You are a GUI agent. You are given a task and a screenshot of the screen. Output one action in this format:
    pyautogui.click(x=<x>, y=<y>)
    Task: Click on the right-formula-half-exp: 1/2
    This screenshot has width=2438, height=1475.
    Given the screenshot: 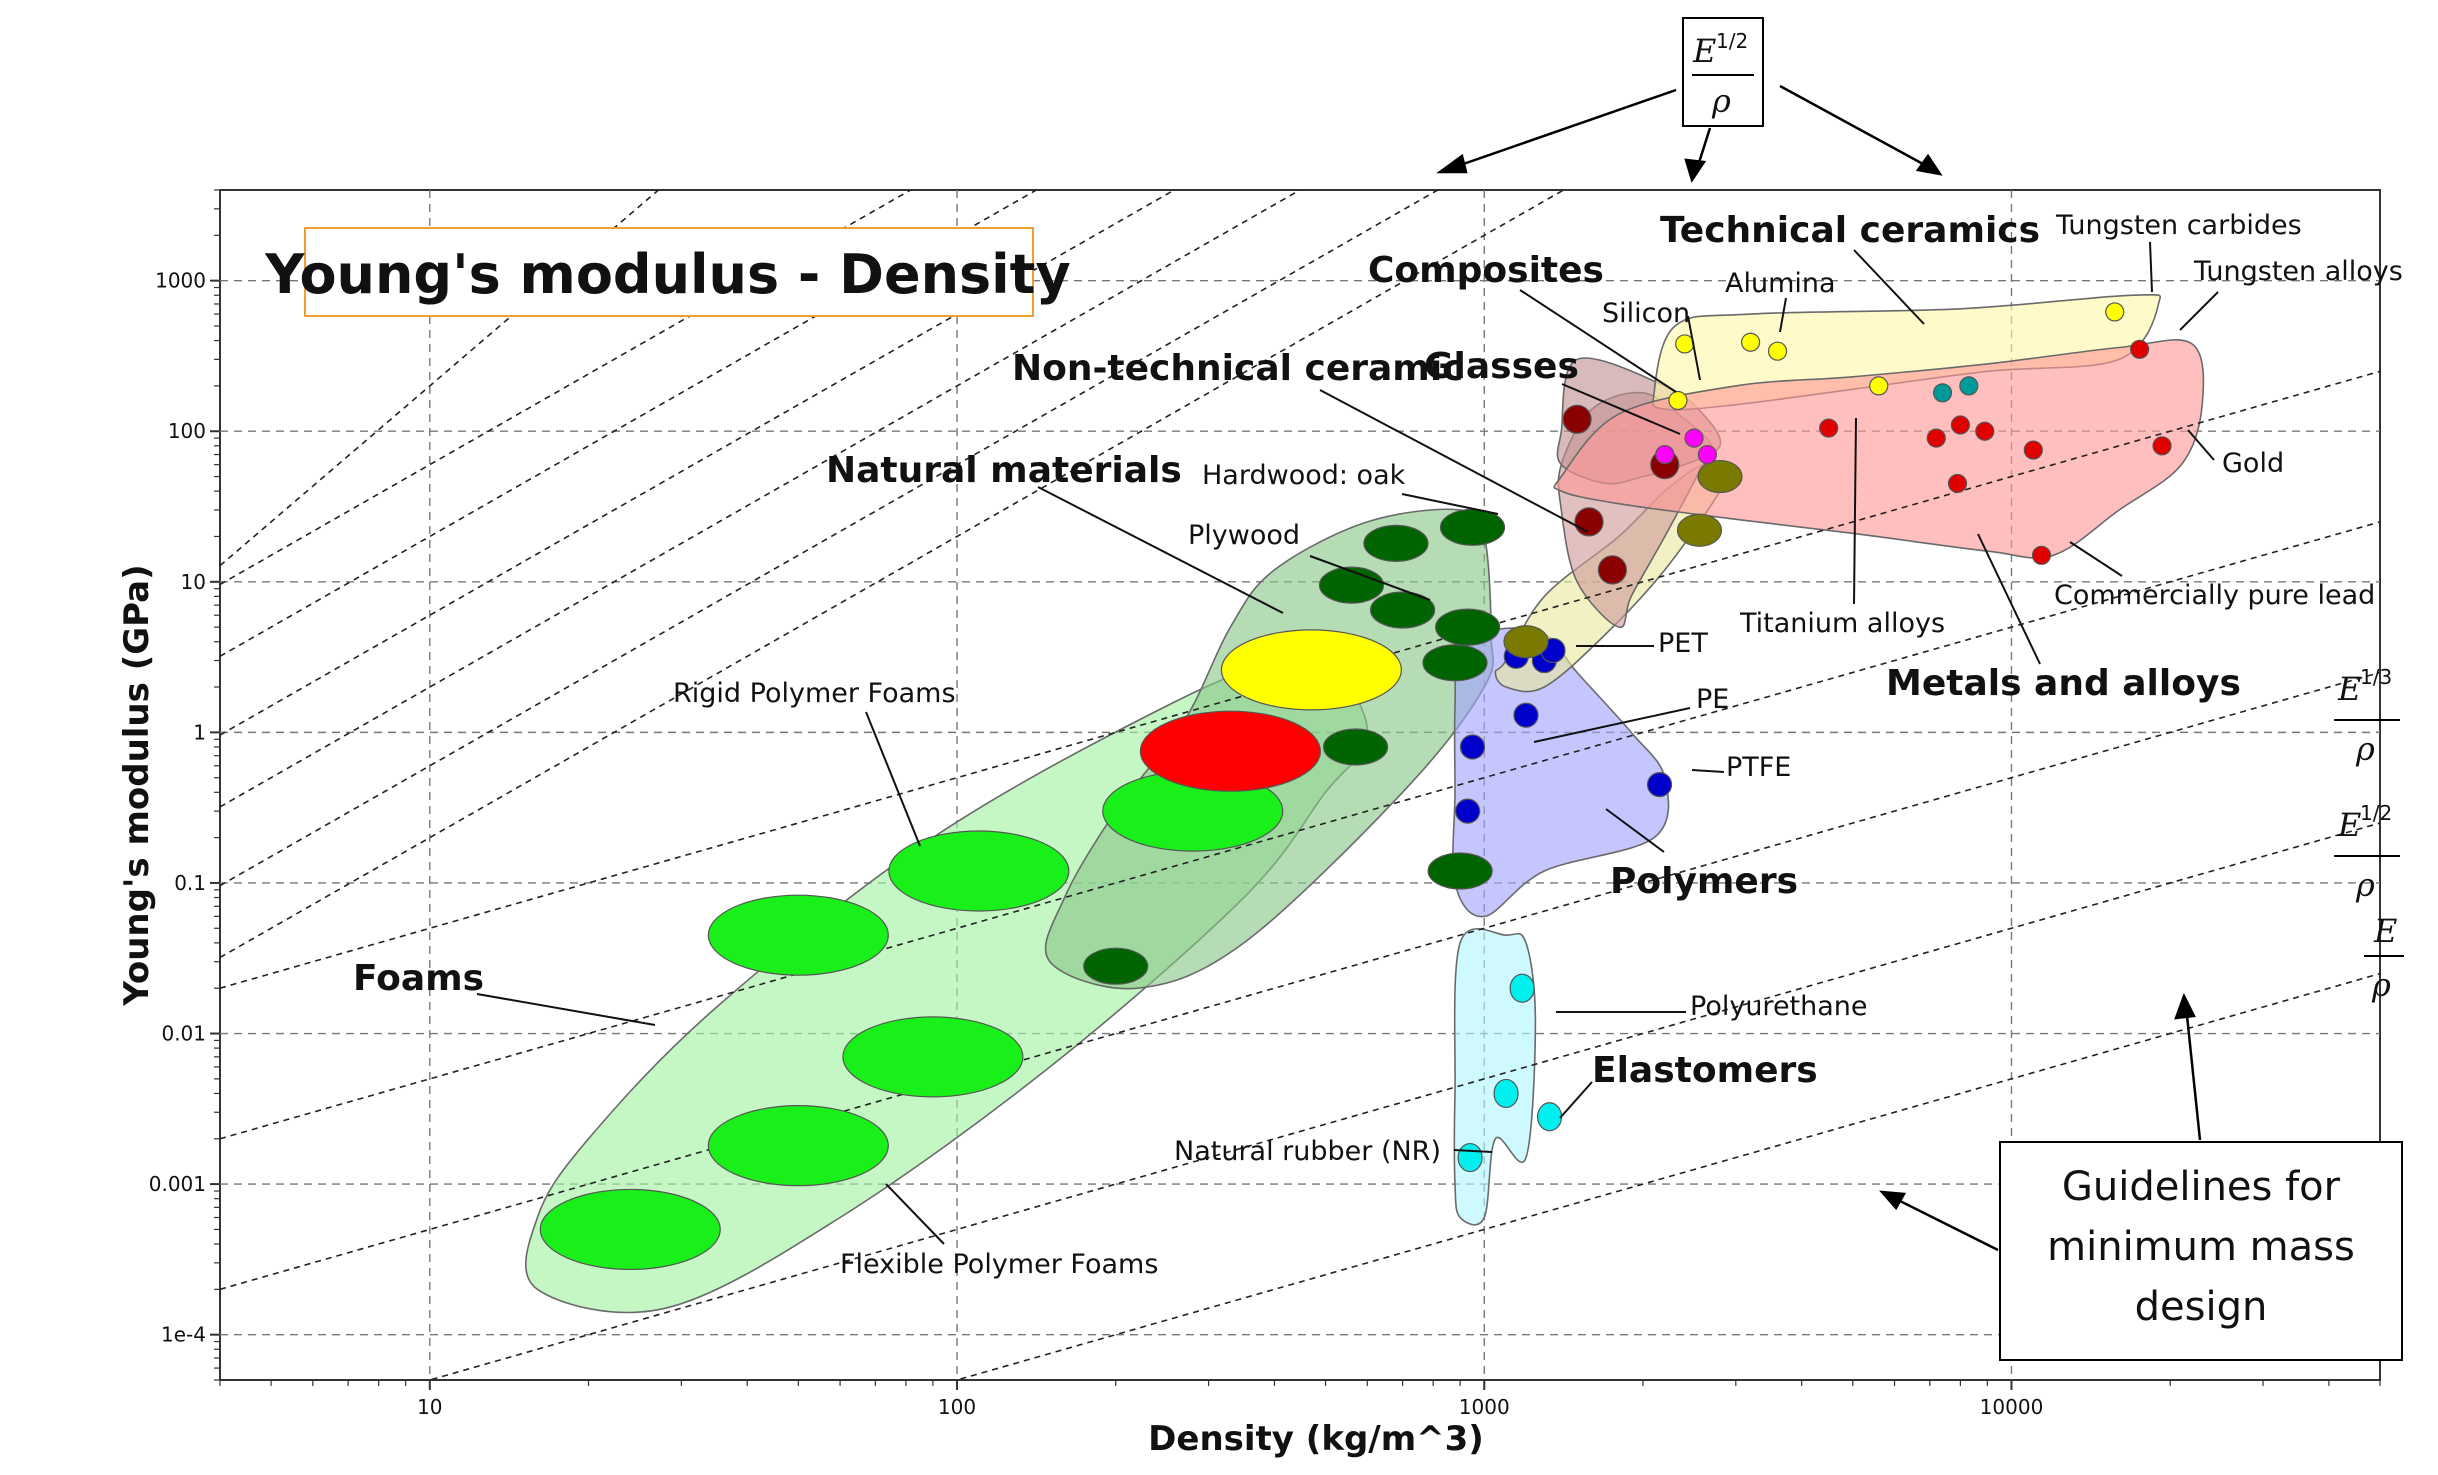 What is the action you would take?
    pyautogui.click(x=2376, y=813)
    